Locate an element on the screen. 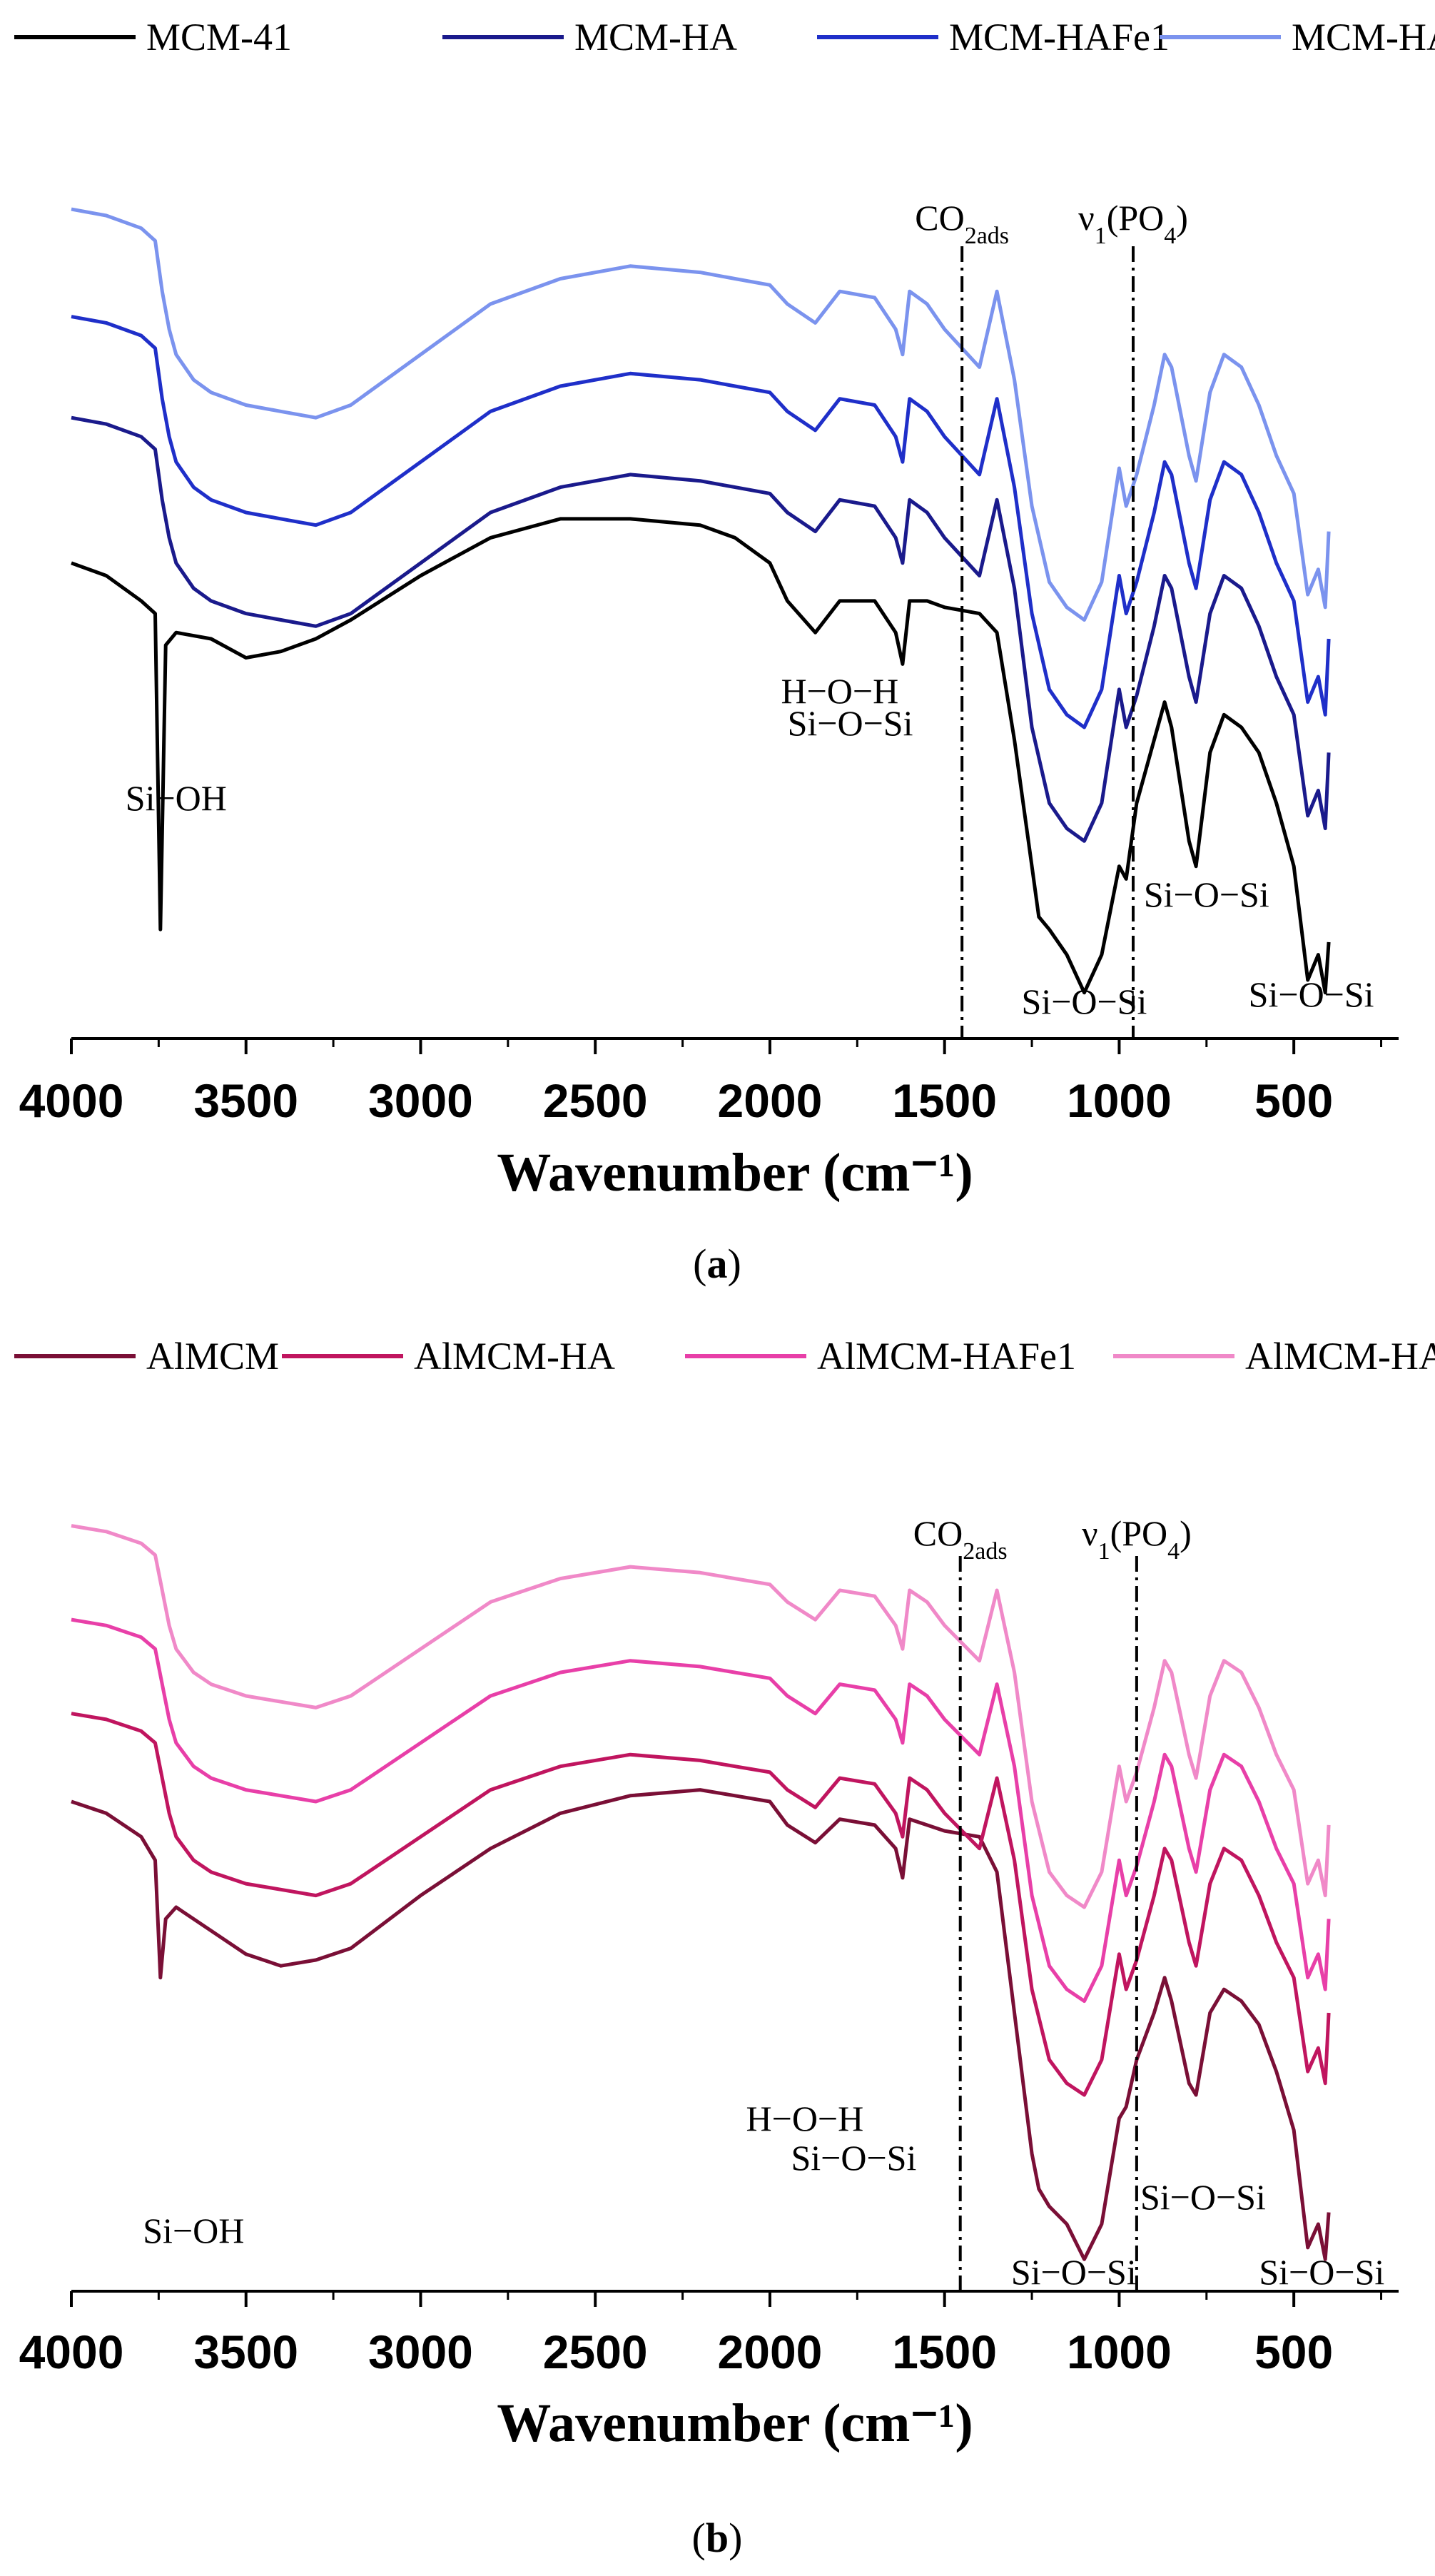 The height and width of the screenshot is (2576, 1435). series-line-MCM-HAFe2 is located at coordinates (701, 414).